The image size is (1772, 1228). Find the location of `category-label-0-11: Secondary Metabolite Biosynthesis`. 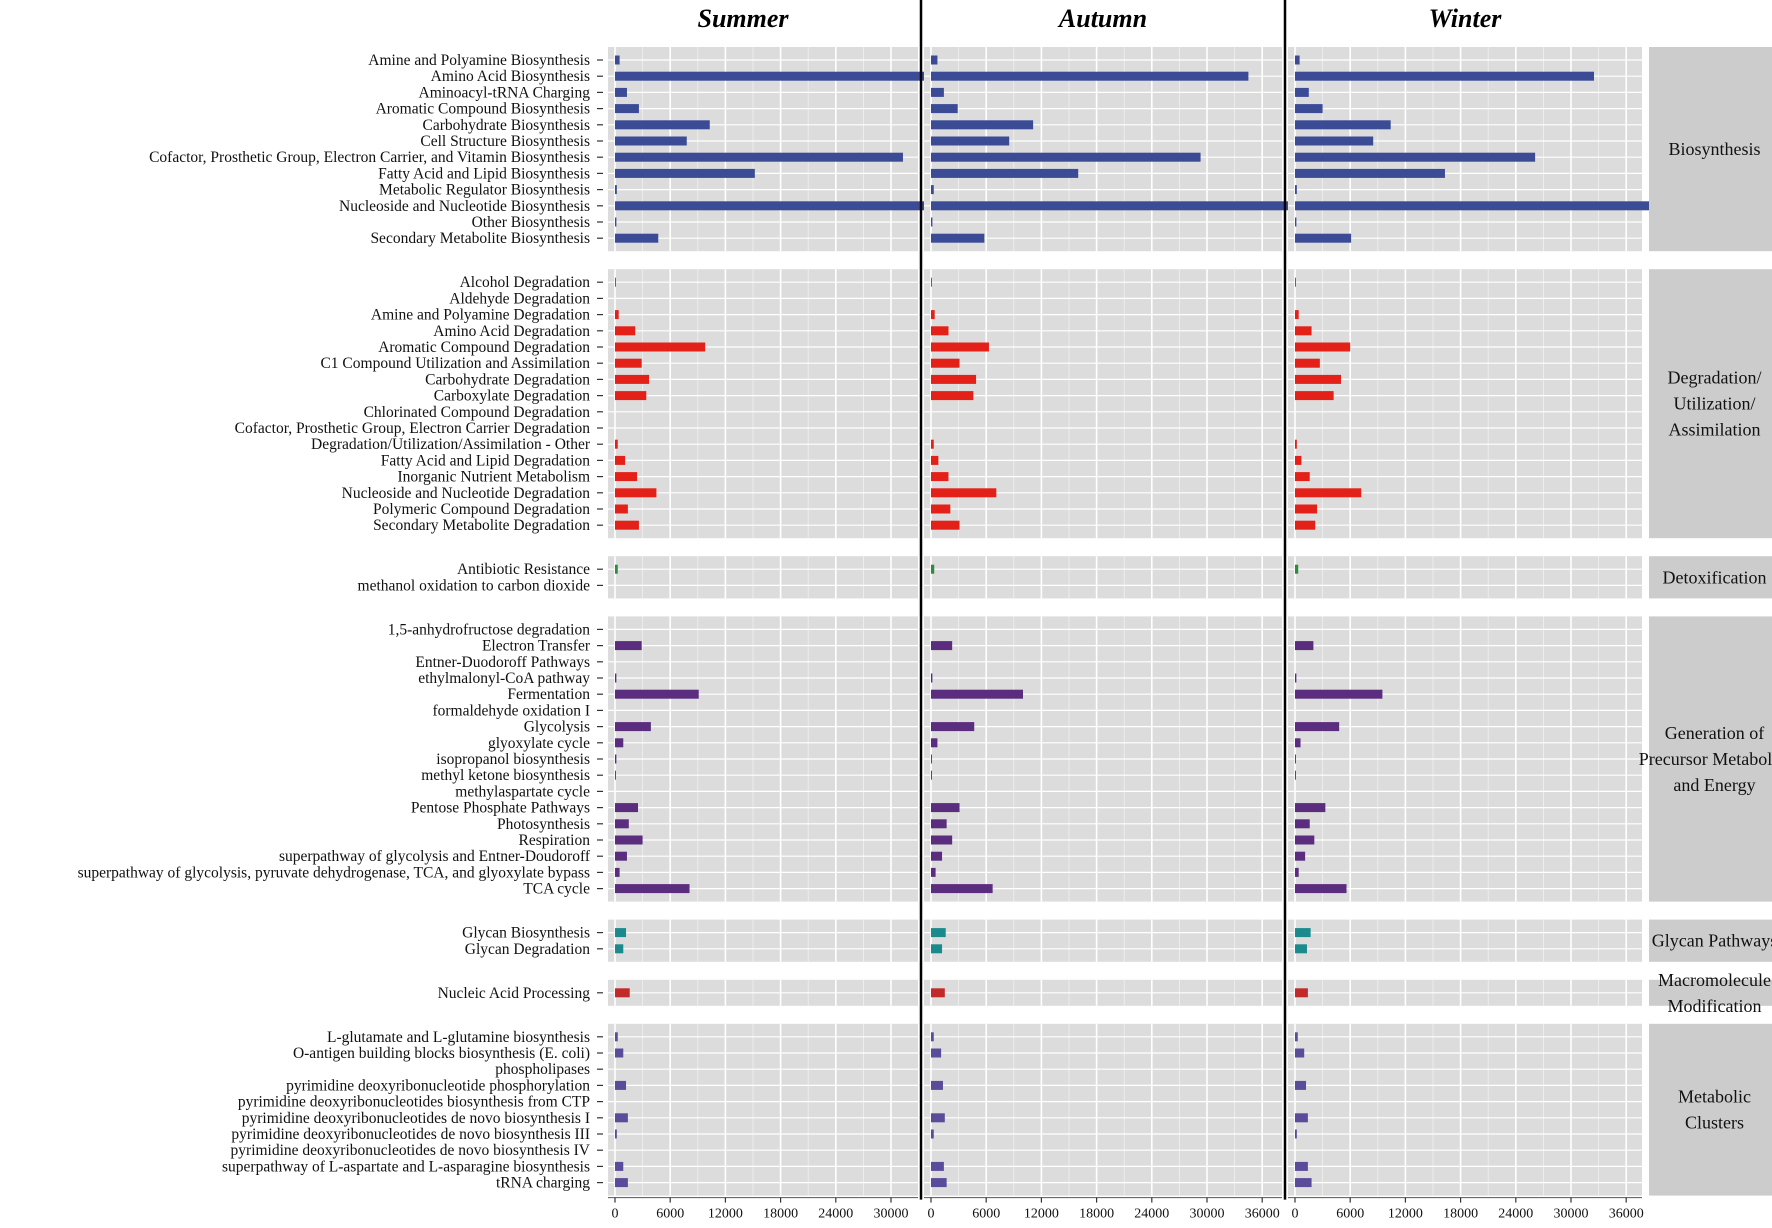

category-label-0-11: Secondary Metabolite Biosynthesis is located at coordinates (480, 238).